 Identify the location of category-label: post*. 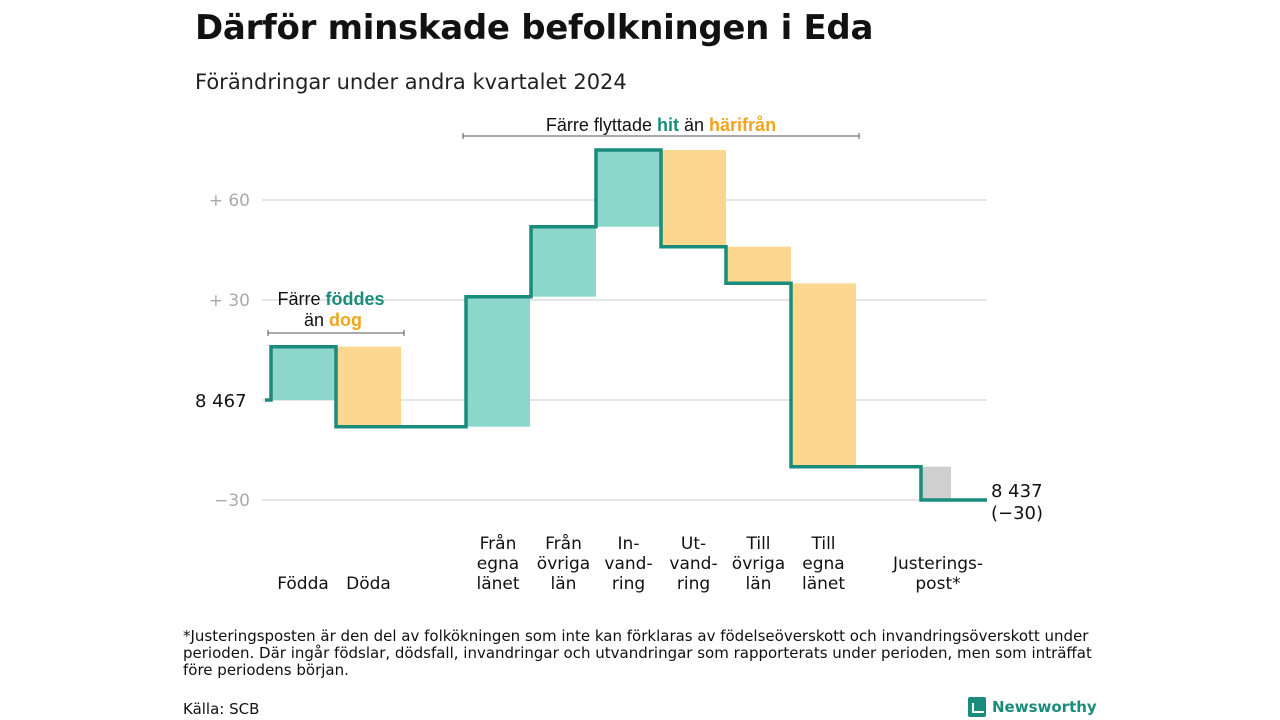
(937, 584).